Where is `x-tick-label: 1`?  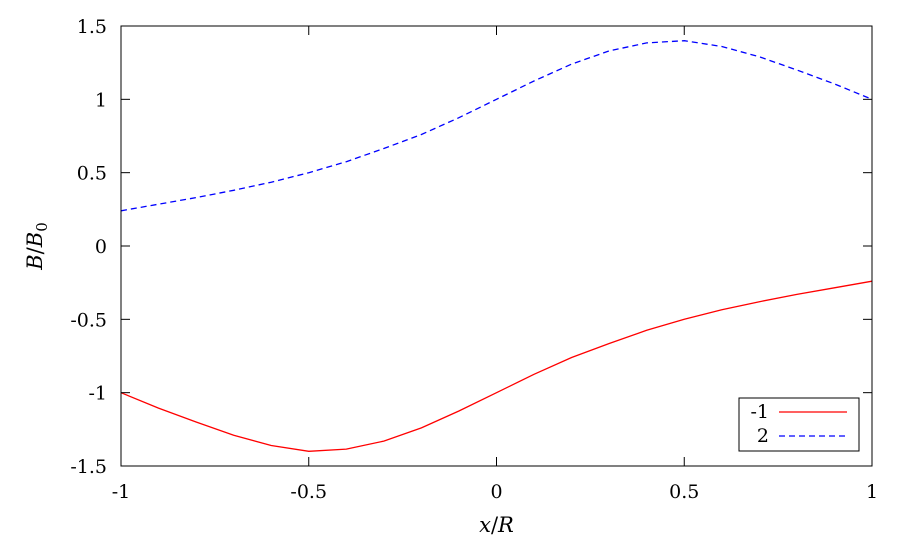
x-tick-label: 1 is located at coordinates (872, 492).